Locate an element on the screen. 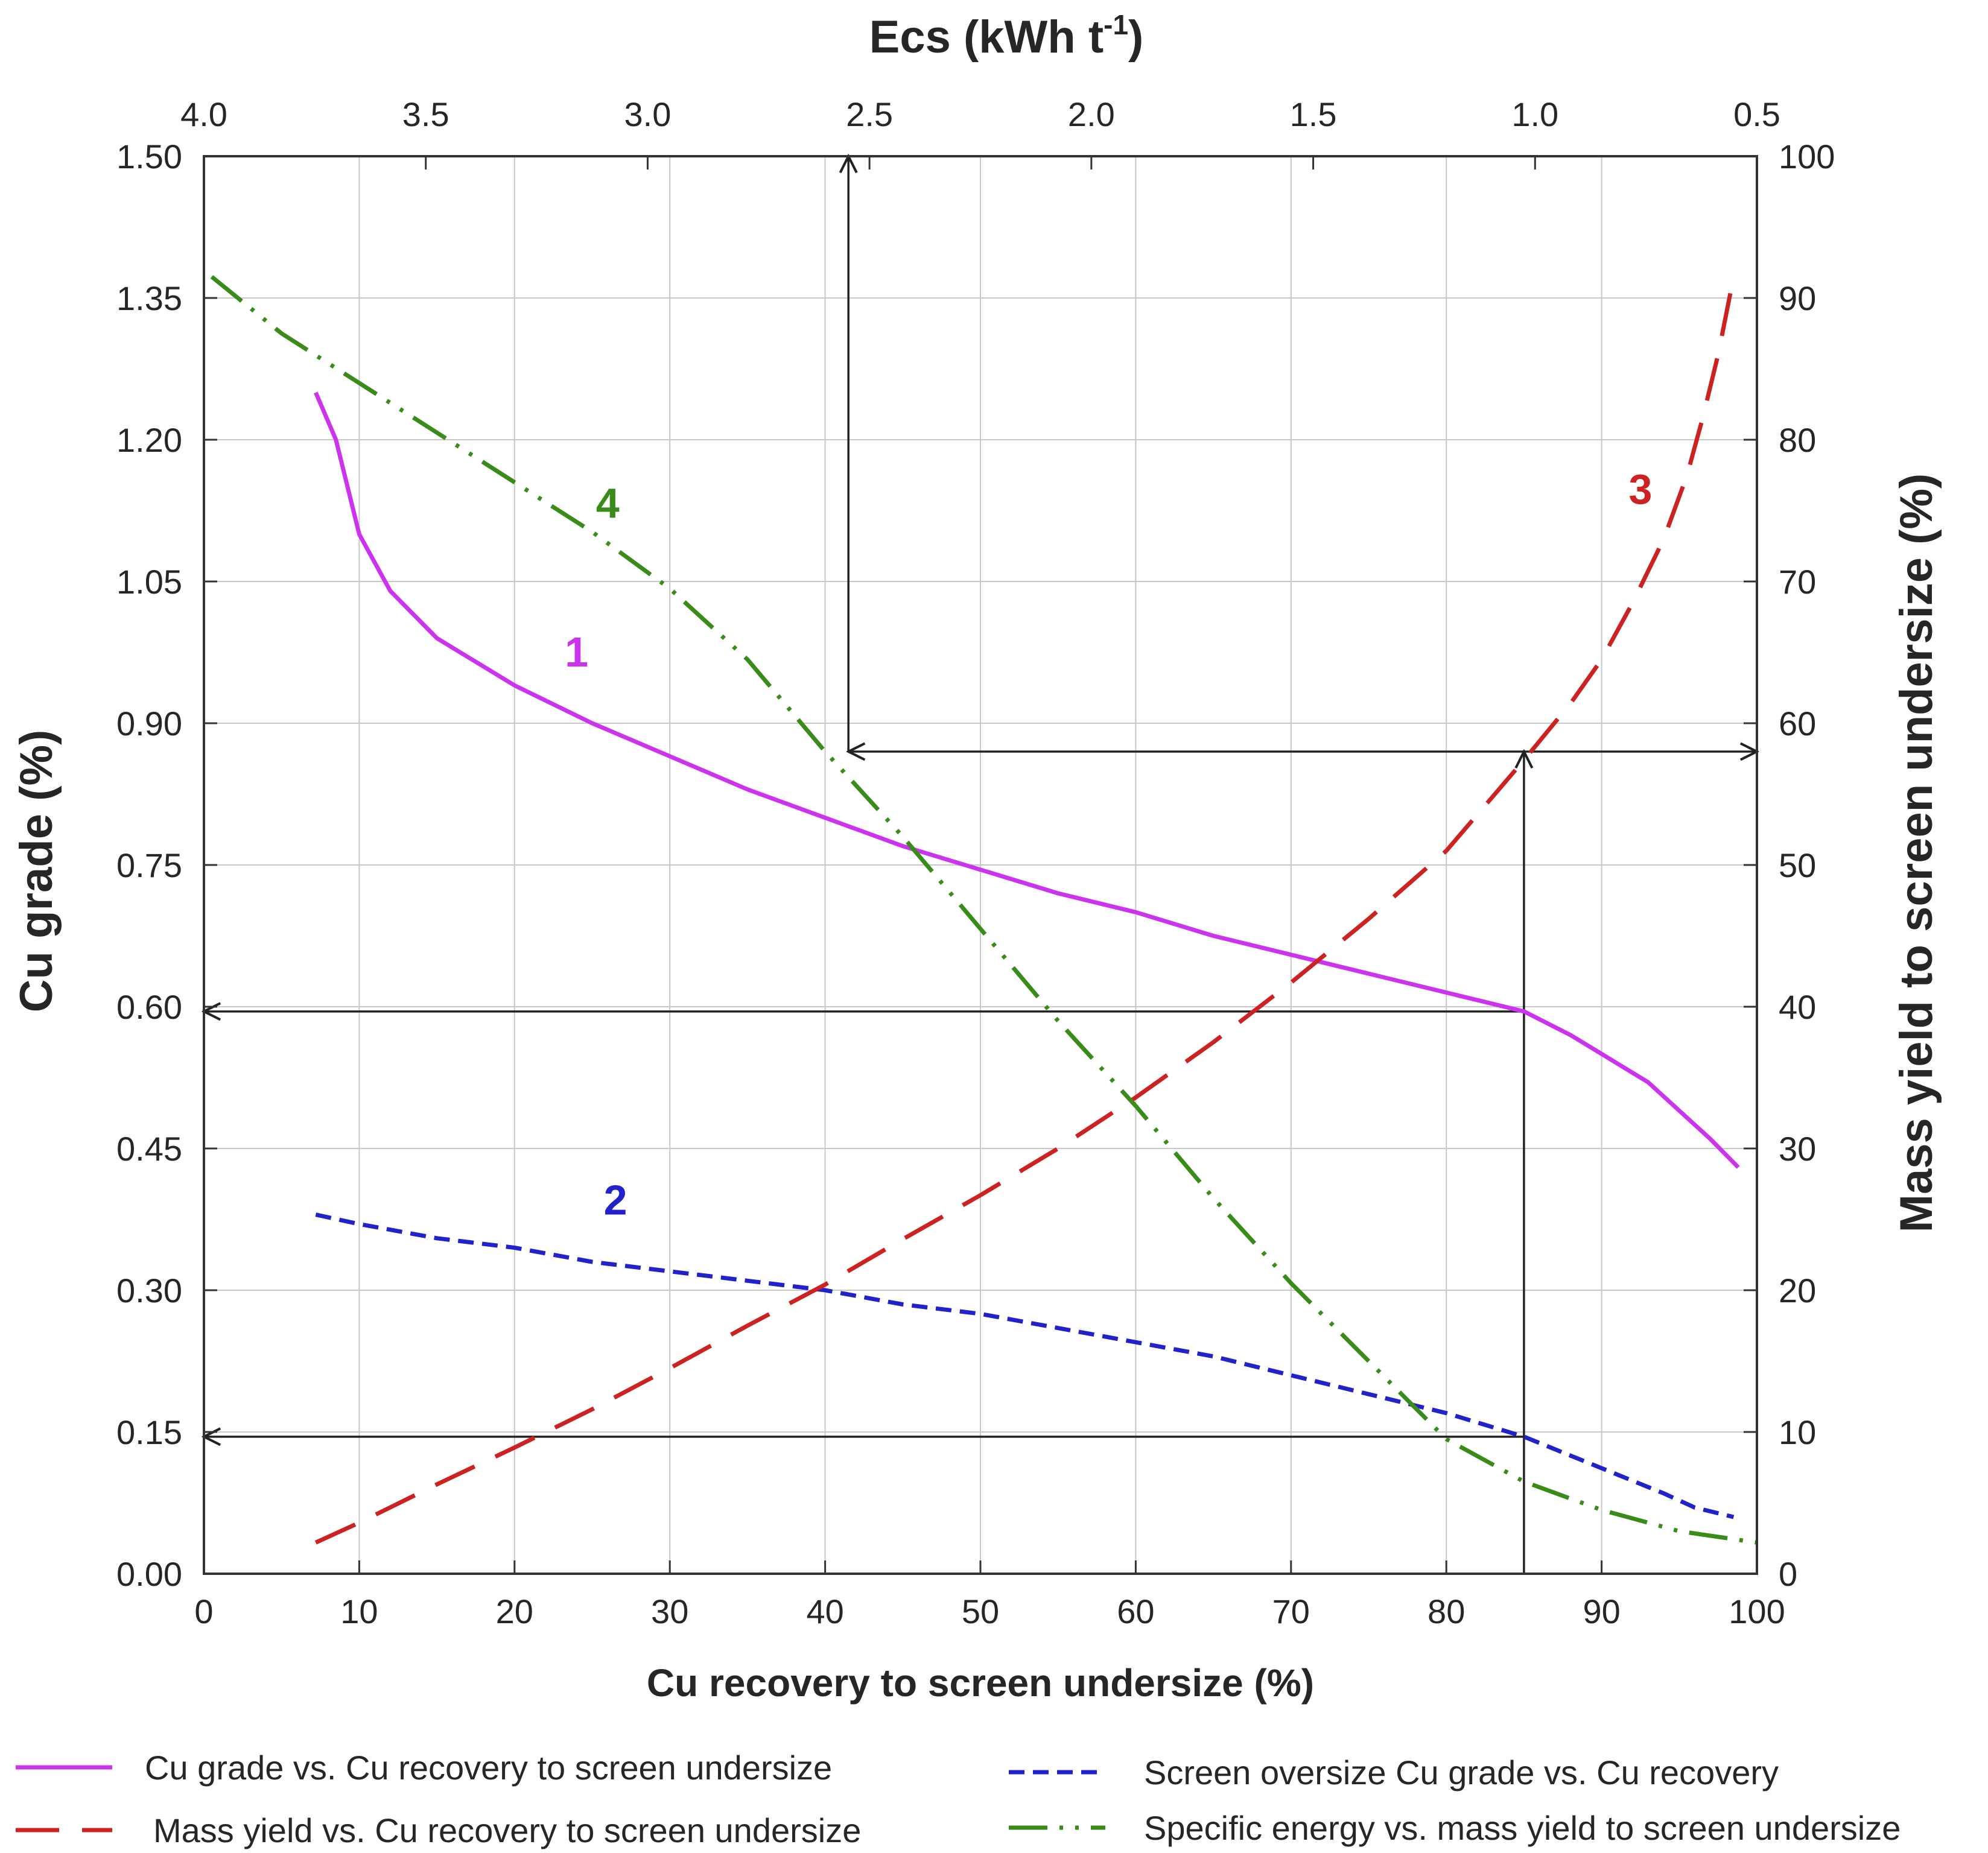  x2-tick-label: 1.5 is located at coordinates (1314, 114).